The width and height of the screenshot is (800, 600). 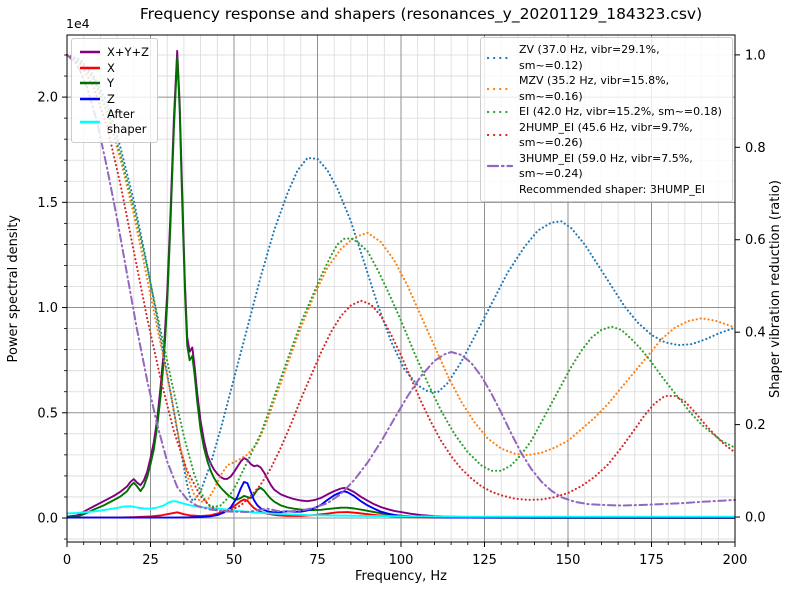 I want to click on legend-item: 3HUMP_EI (59.0 Hz, vibr=7.5%, sm~=0.24), so click(x=606, y=166).